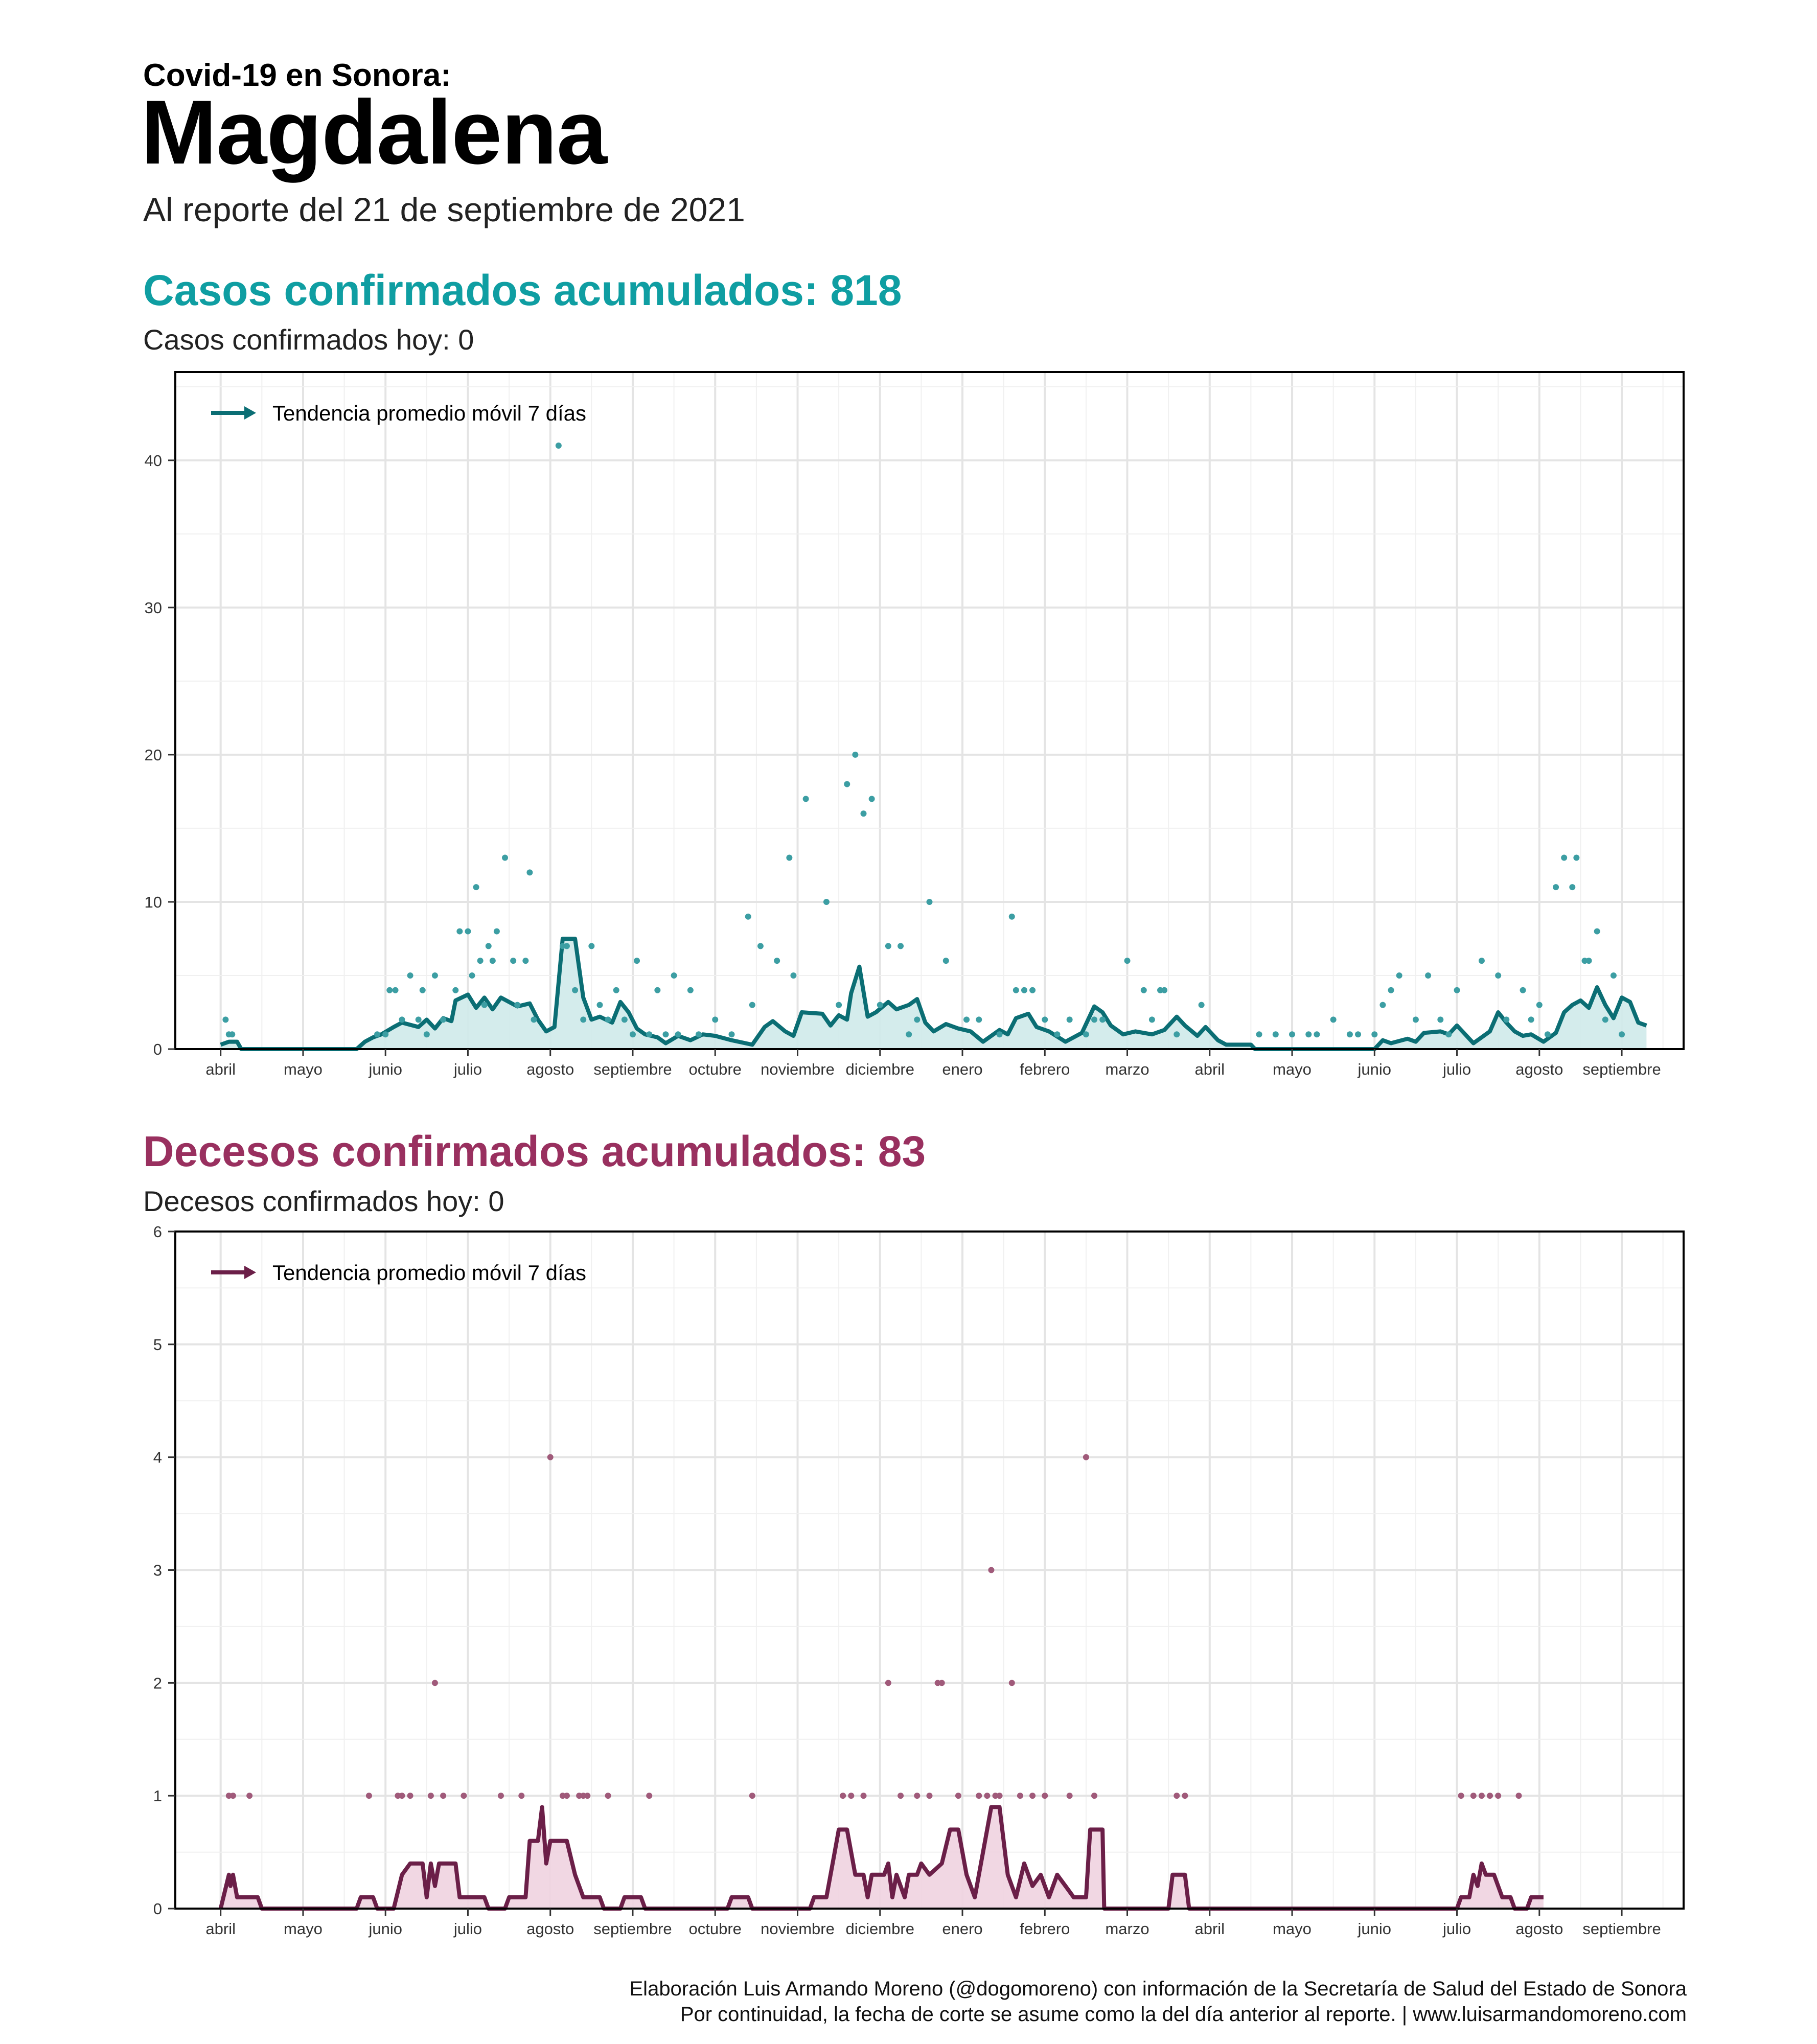 This screenshot has width=1817, height=2044. Describe the element at coordinates (323, 1201) in the screenshot. I see `deaths-today: Decesos confirmados hoy: 0` at that location.